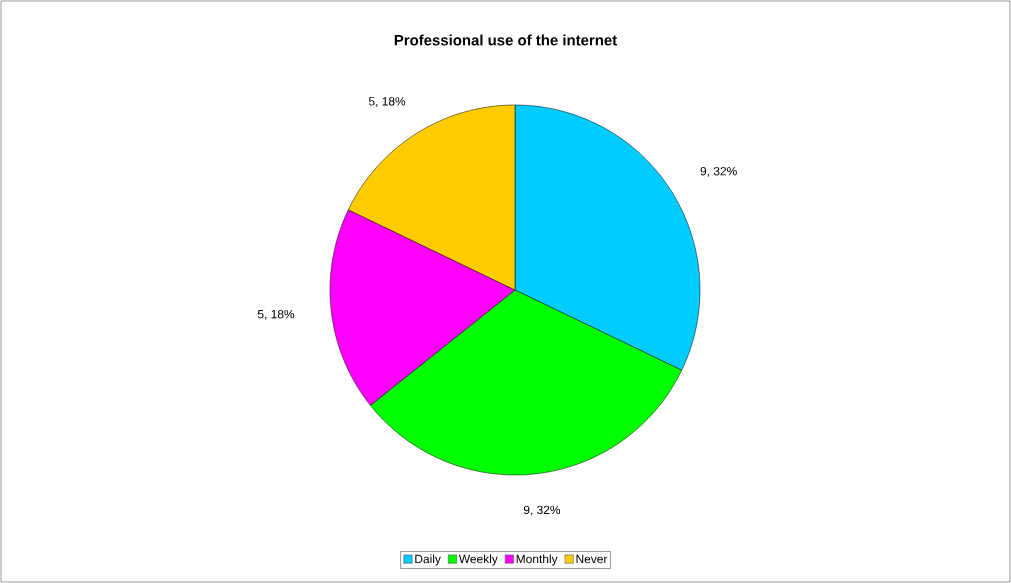 This screenshot has height=583, width=1011. I want to click on legend-label: Never, so click(592, 559).